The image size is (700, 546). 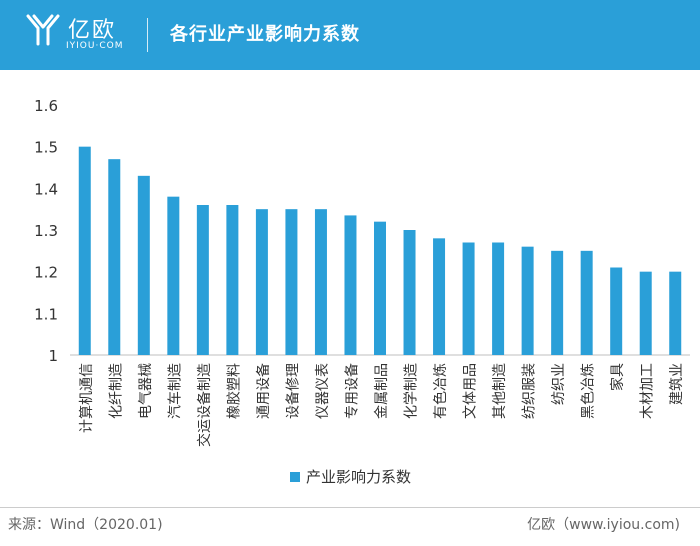 I want to click on x-tick-label: 纺织服装, so click(x=530, y=391).